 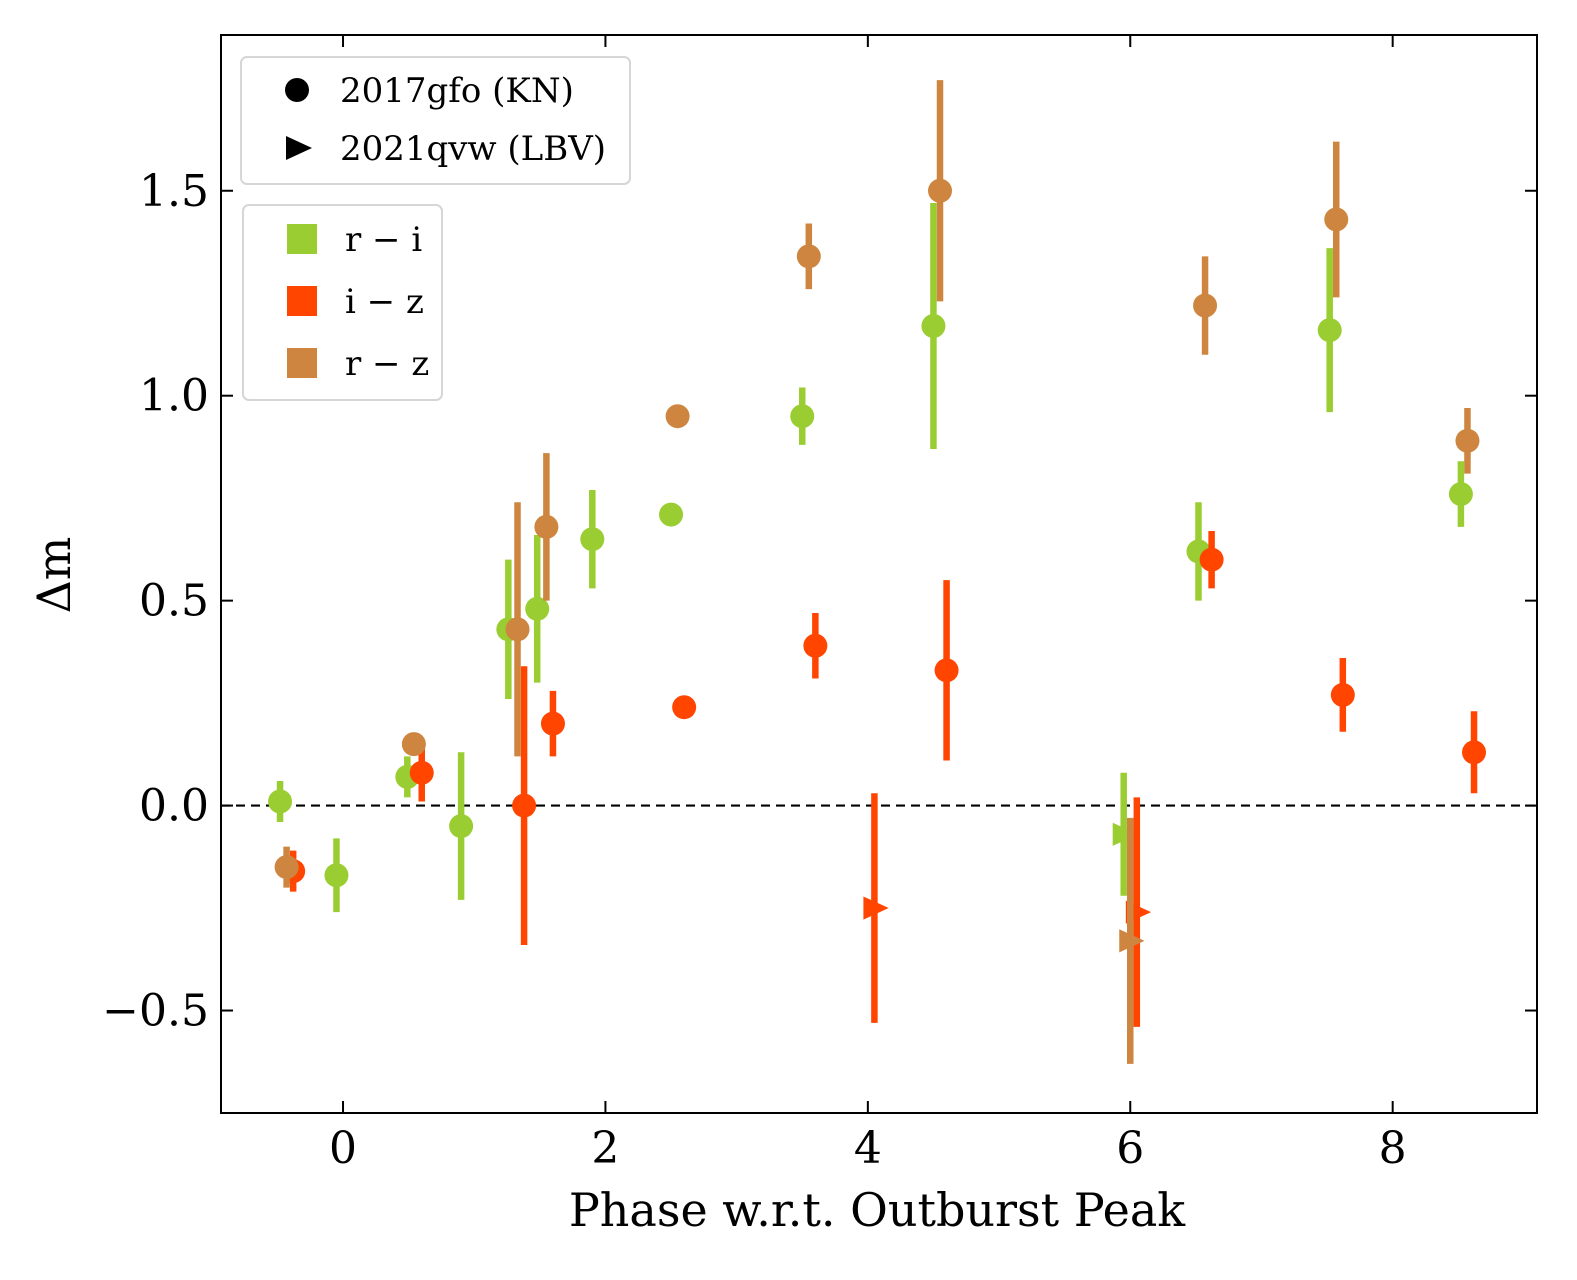 I want to click on x-tick-label: 8, so click(x=1393, y=1148).